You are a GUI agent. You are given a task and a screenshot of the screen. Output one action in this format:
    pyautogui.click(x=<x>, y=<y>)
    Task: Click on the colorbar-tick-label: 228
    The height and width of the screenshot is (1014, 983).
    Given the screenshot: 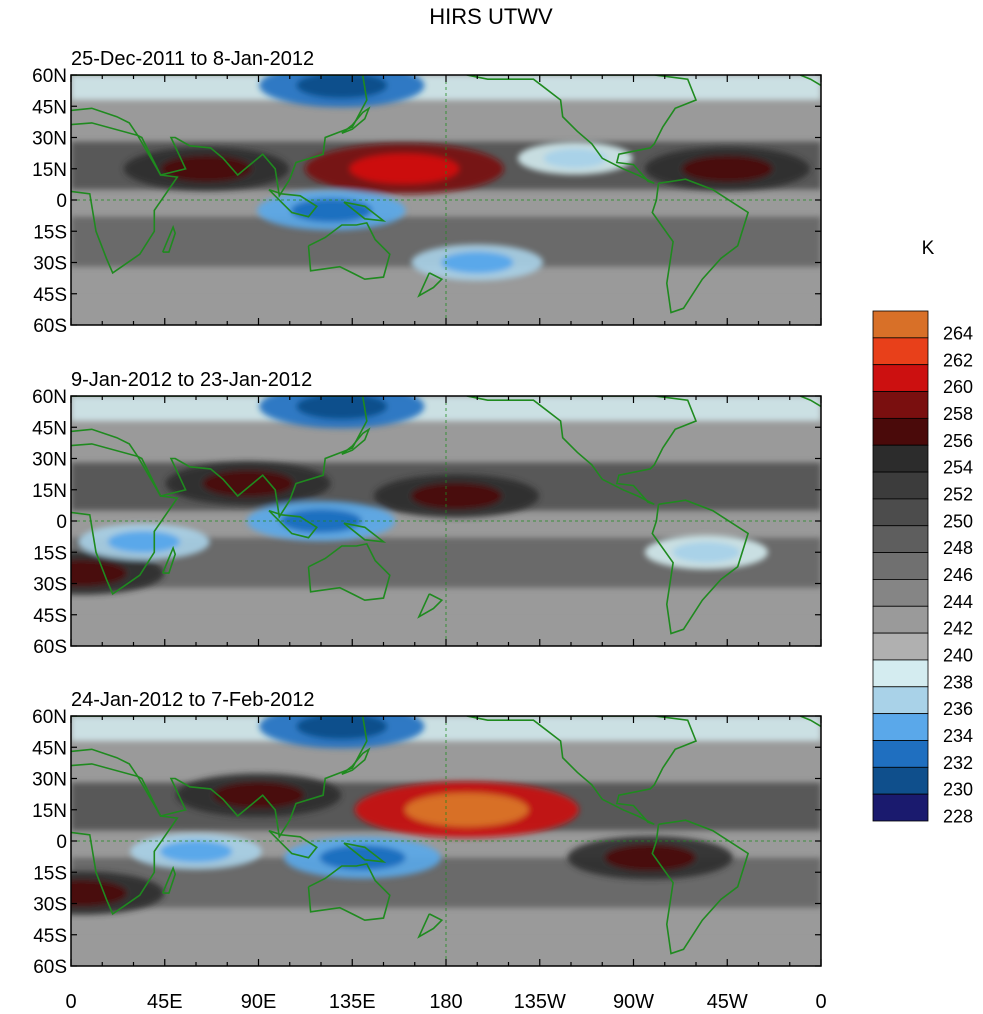 What is the action you would take?
    pyautogui.click(x=958, y=817)
    